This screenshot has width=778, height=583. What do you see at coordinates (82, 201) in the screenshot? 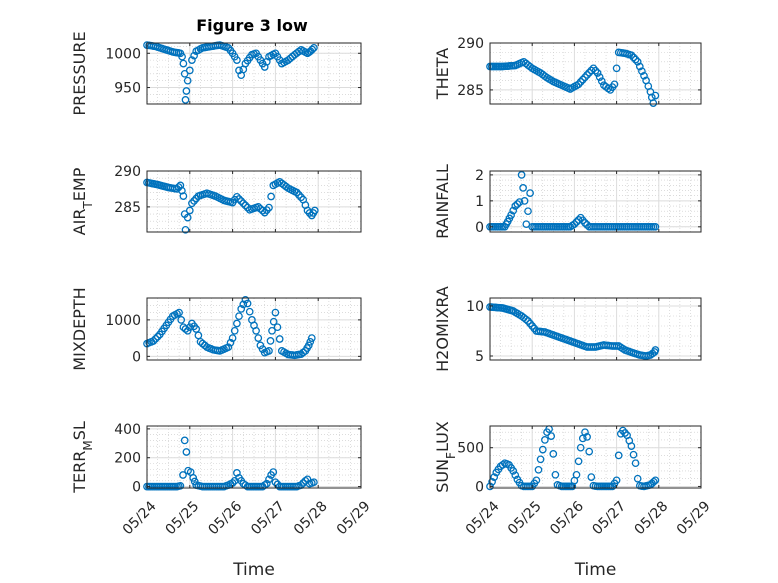
I see `y-axis-label: AIRTEMP` at bounding box center [82, 201].